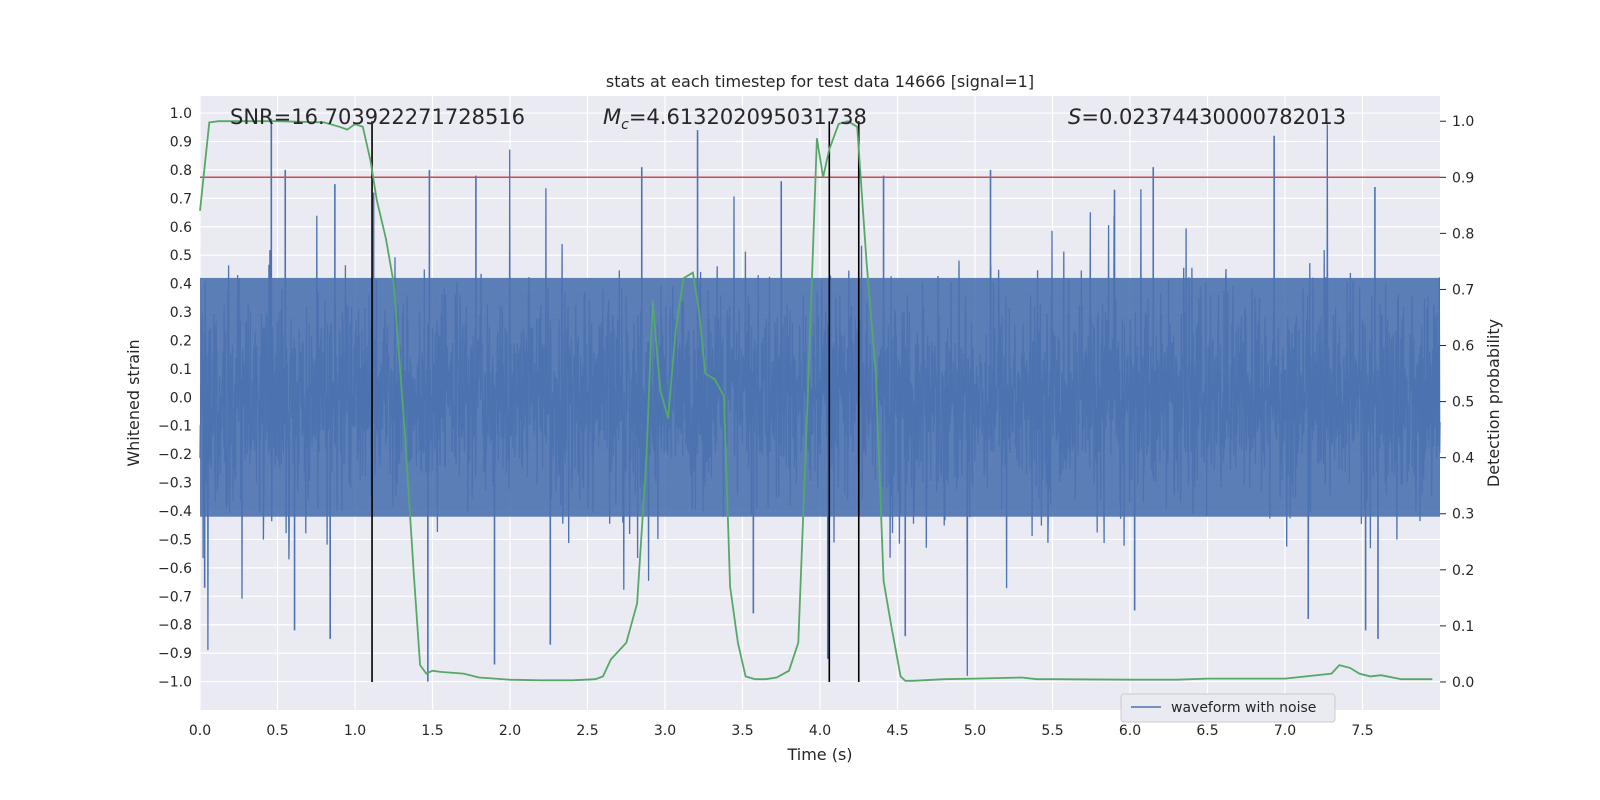 The image size is (1600, 800). Describe the element at coordinates (1207, 731) in the screenshot. I see `x-tick-label: 6.5` at that location.